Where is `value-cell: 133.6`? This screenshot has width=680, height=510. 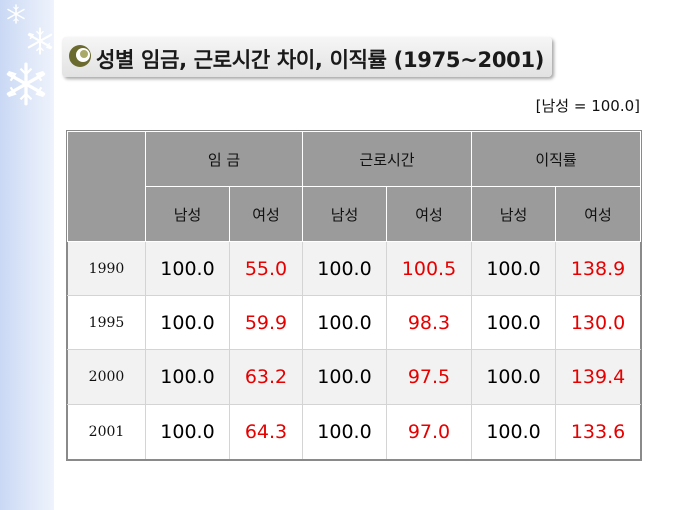 value-cell: 133.6 is located at coordinates (598, 432).